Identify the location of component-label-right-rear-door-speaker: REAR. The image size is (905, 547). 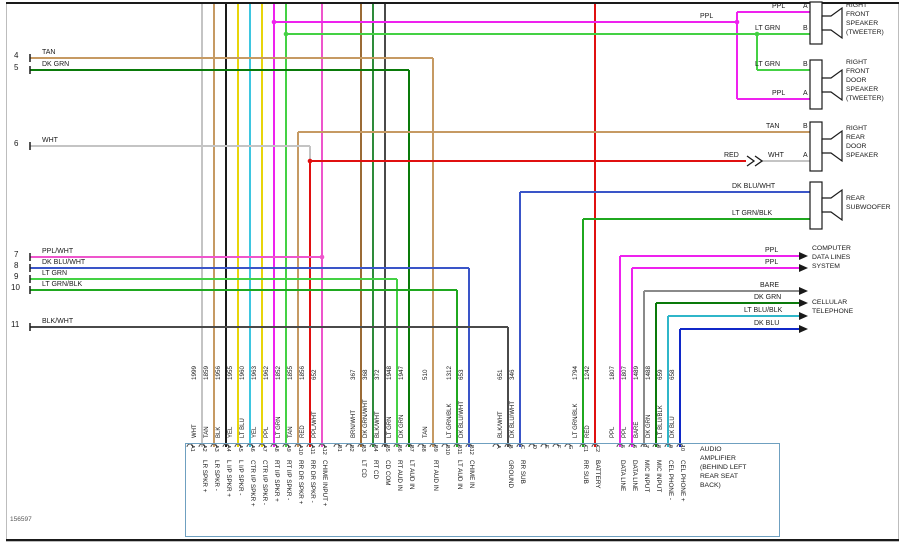
(855, 137).